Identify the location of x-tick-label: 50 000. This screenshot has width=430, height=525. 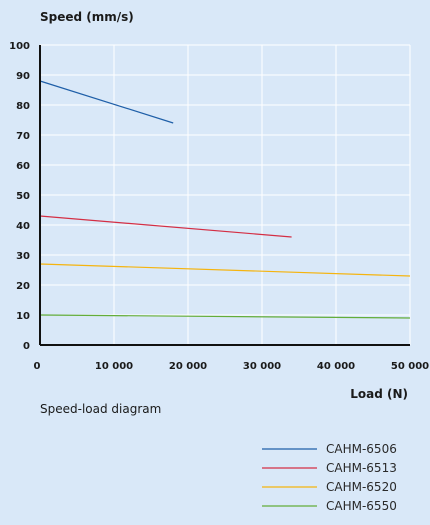
(410, 366).